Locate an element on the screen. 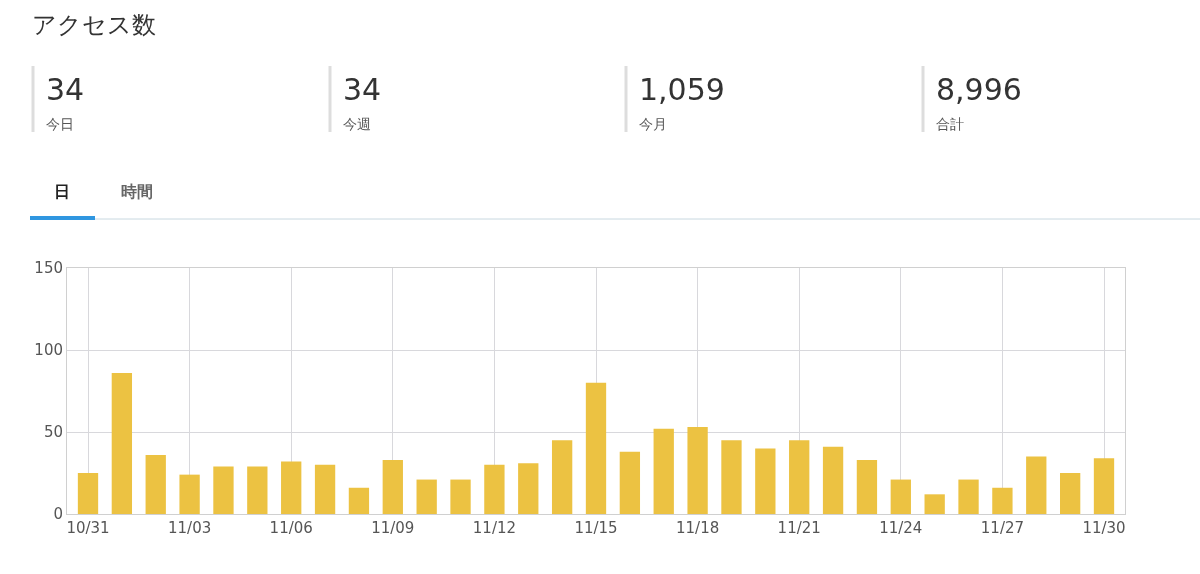  text: 今月 is located at coordinates (653, 124).